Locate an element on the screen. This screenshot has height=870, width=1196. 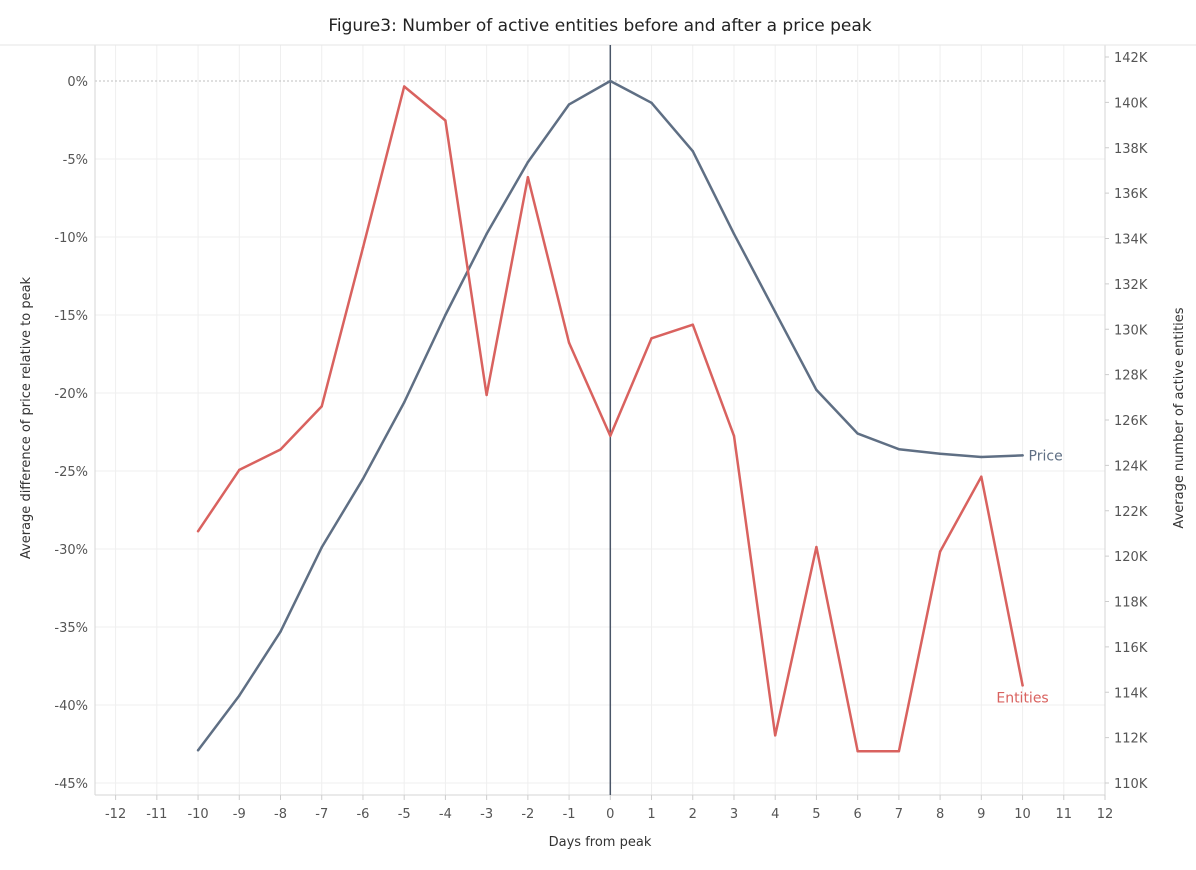
x-tick-label: -9 is located at coordinates (239, 814).